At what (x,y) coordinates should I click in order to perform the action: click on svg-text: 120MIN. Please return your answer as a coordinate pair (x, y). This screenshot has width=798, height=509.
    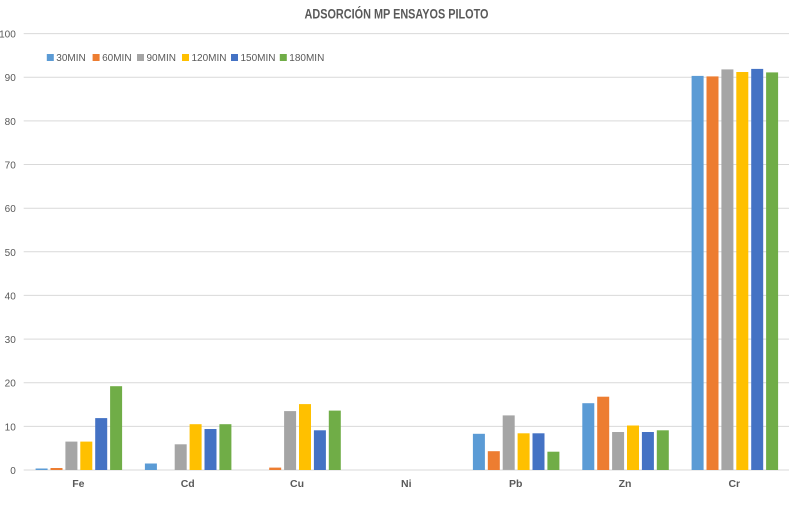
    Looking at the image, I should click on (209, 58).